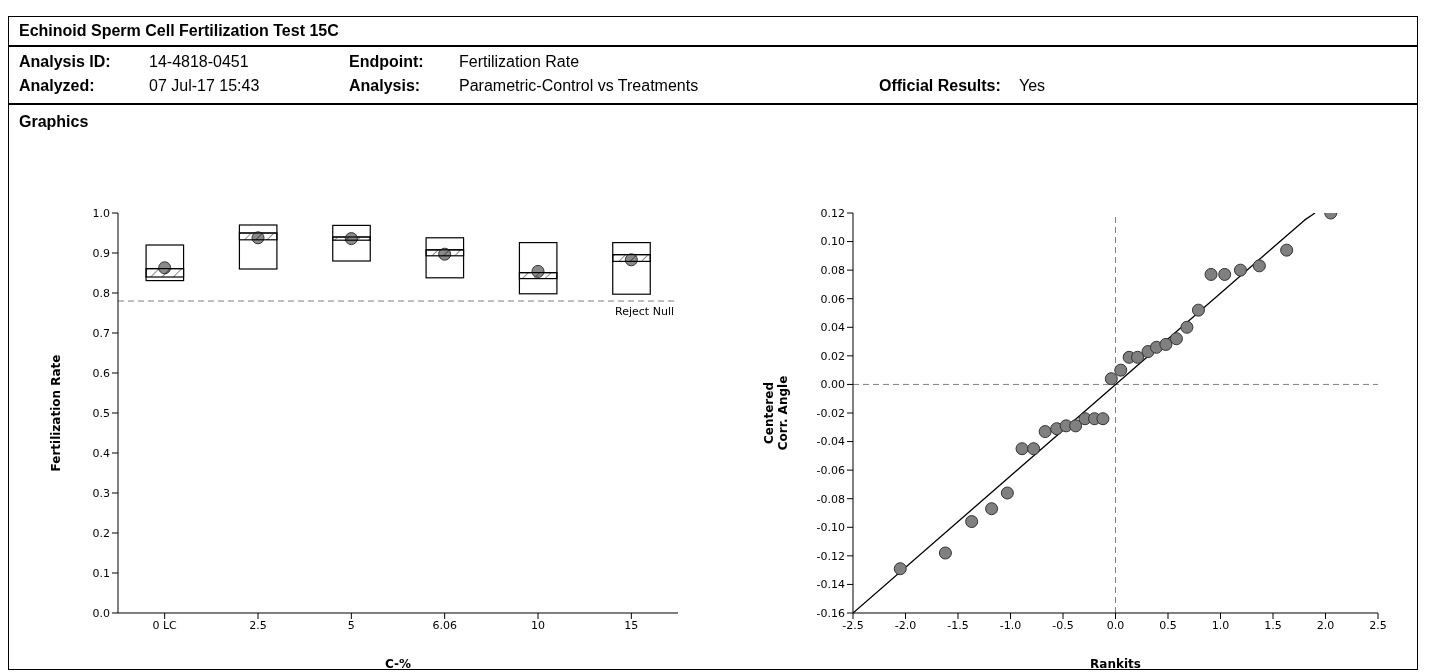  What do you see at coordinates (101, 333) in the screenshot?
I see `y-tick-label: 0.7` at bounding box center [101, 333].